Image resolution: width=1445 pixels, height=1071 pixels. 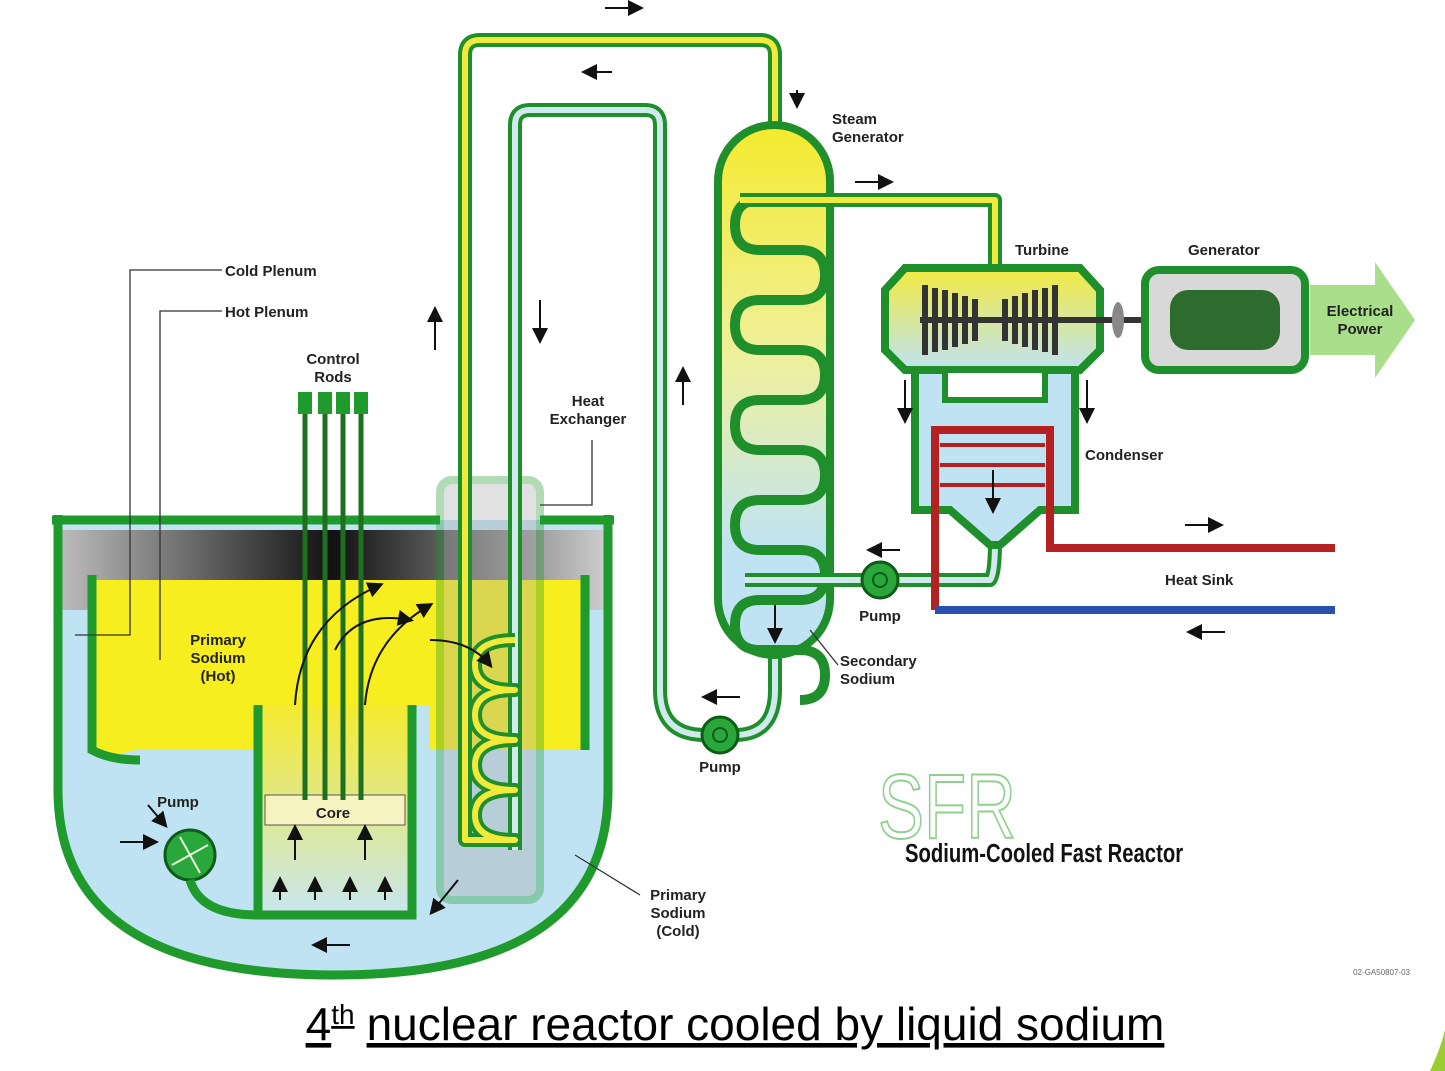 I want to click on label: Heat, so click(x=588, y=401).